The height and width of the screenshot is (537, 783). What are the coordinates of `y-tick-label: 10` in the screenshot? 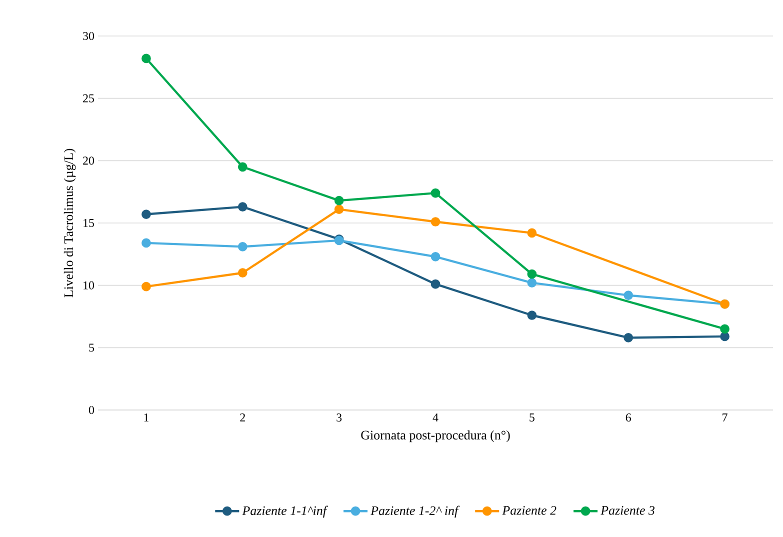 It's located at (89, 285).